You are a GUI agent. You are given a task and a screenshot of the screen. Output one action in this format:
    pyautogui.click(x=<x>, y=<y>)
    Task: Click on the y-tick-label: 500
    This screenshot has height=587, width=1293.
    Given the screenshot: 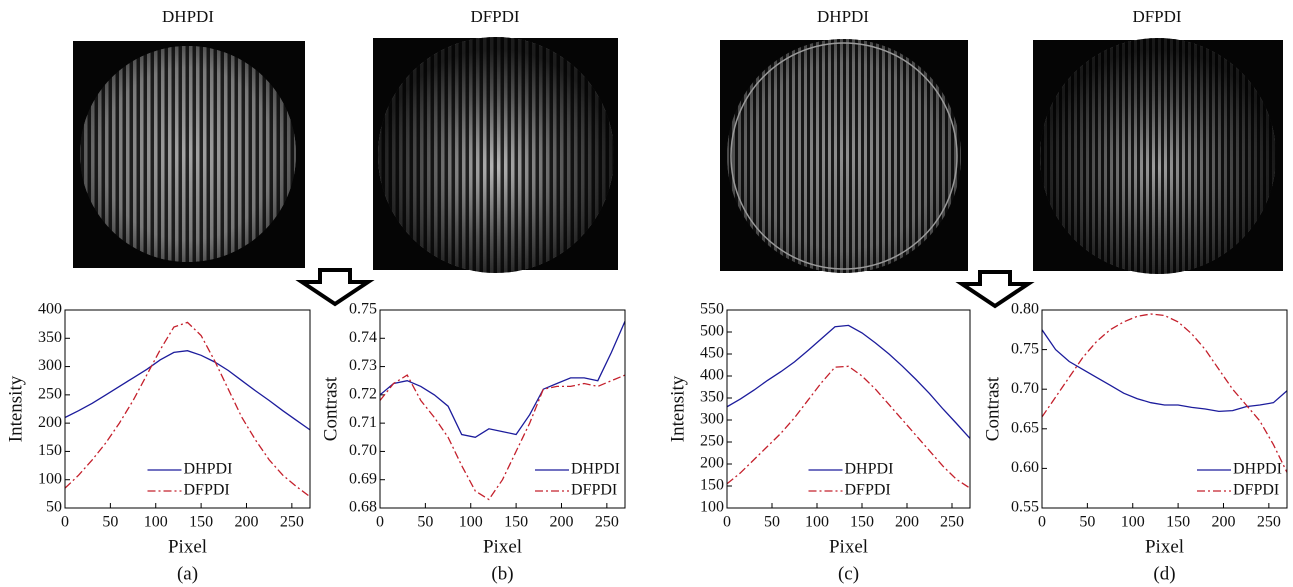 What is the action you would take?
    pyautogui.click(x=712, y=331)
    